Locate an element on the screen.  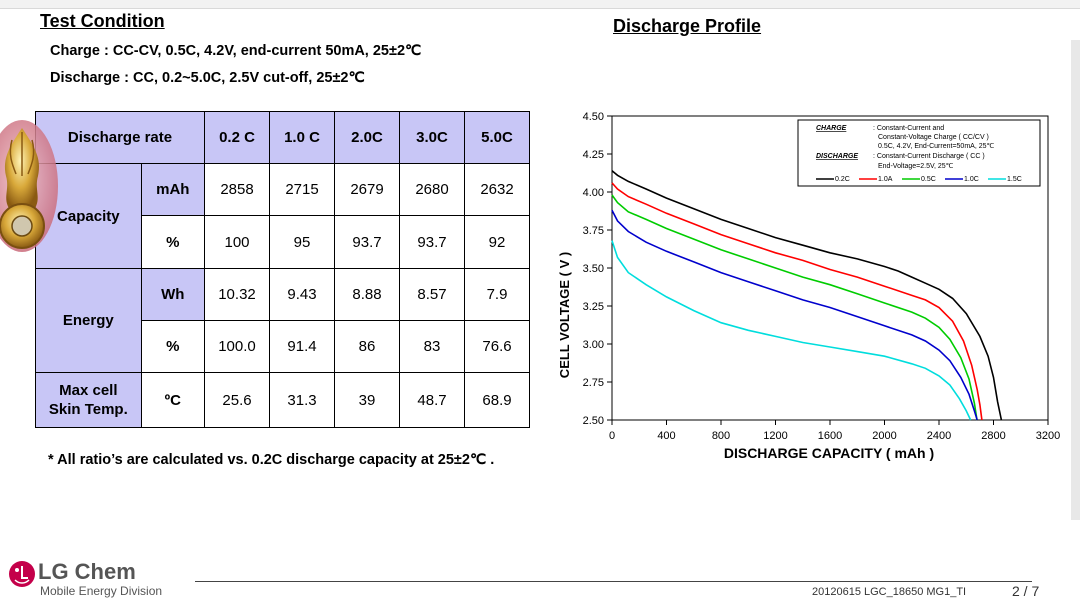
table-cell: 25.6 is located at coordinates (237, 400).